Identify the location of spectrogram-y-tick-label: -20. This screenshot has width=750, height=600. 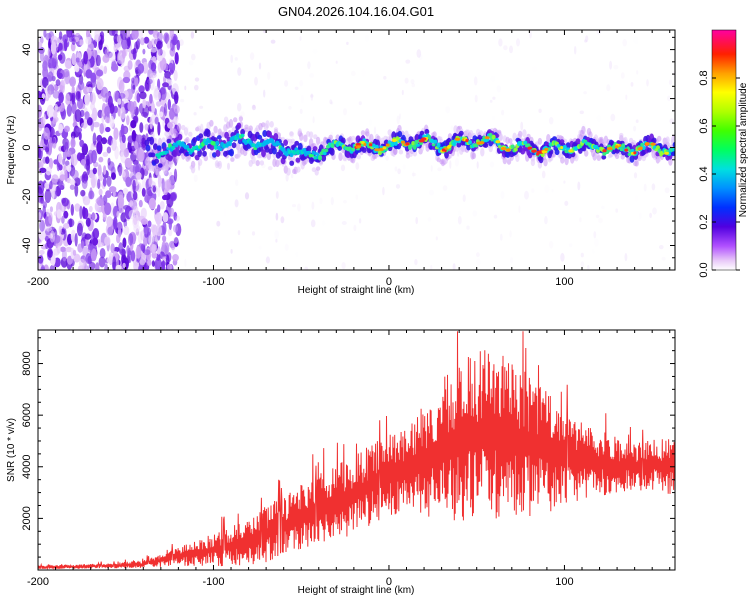
(27, 197).